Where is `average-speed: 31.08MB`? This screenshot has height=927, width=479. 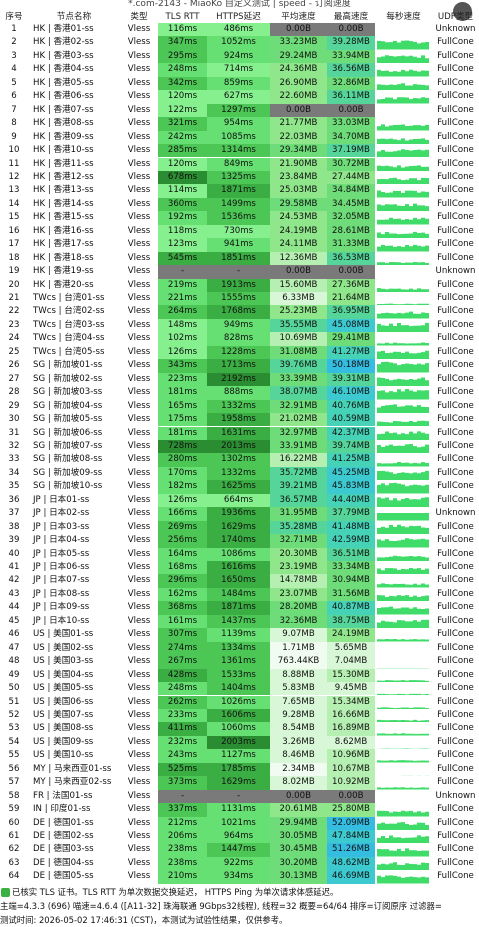
average-speed: 31.08MB is located at coordinates (298, 352).